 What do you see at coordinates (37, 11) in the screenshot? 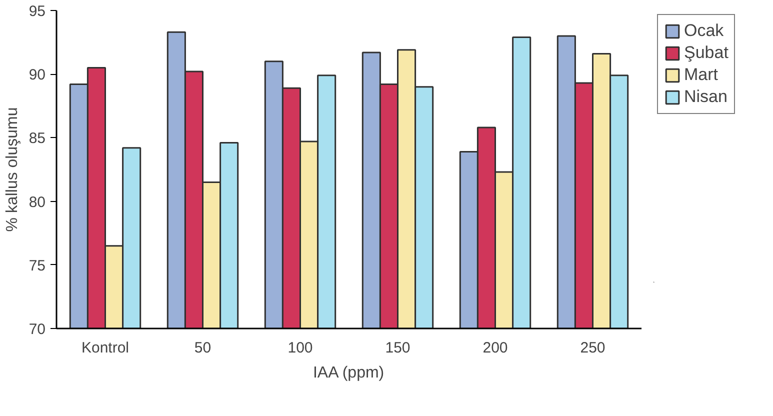
I see `y-tick-label: 95` at bounding box center [37, 11].